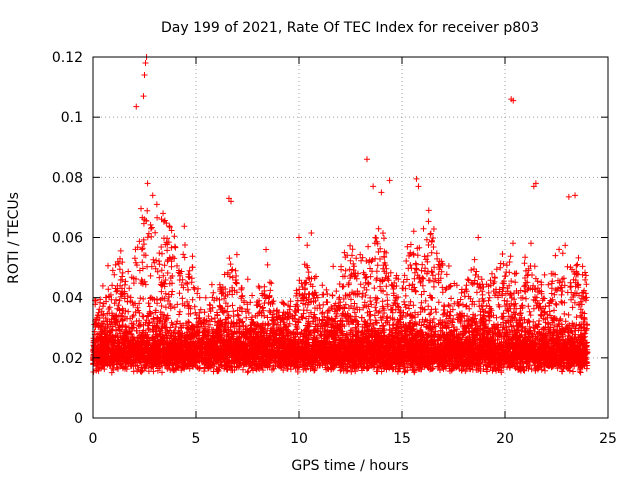 Image resolution: width=640 pixels, height=480 pixels. Describe the element at coordinates (608, 439) in the screenshot. I see `x-tick-label: 25` at that location.